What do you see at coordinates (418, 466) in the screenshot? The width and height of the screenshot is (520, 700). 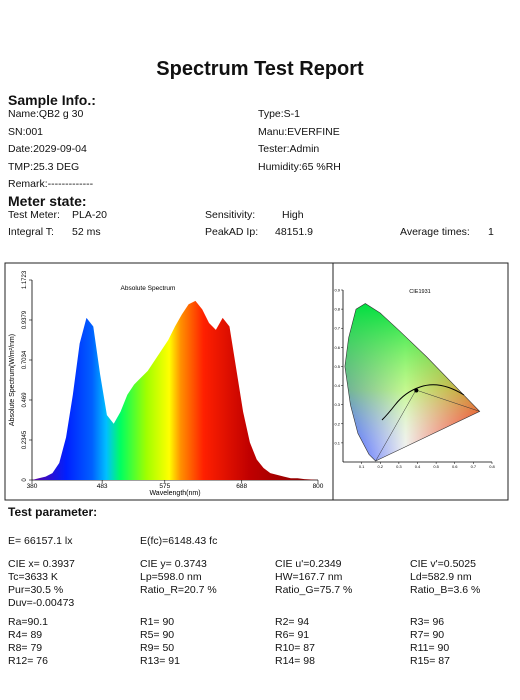 I see `x-tick-label: 0.4` at bounding box center [418, 466].